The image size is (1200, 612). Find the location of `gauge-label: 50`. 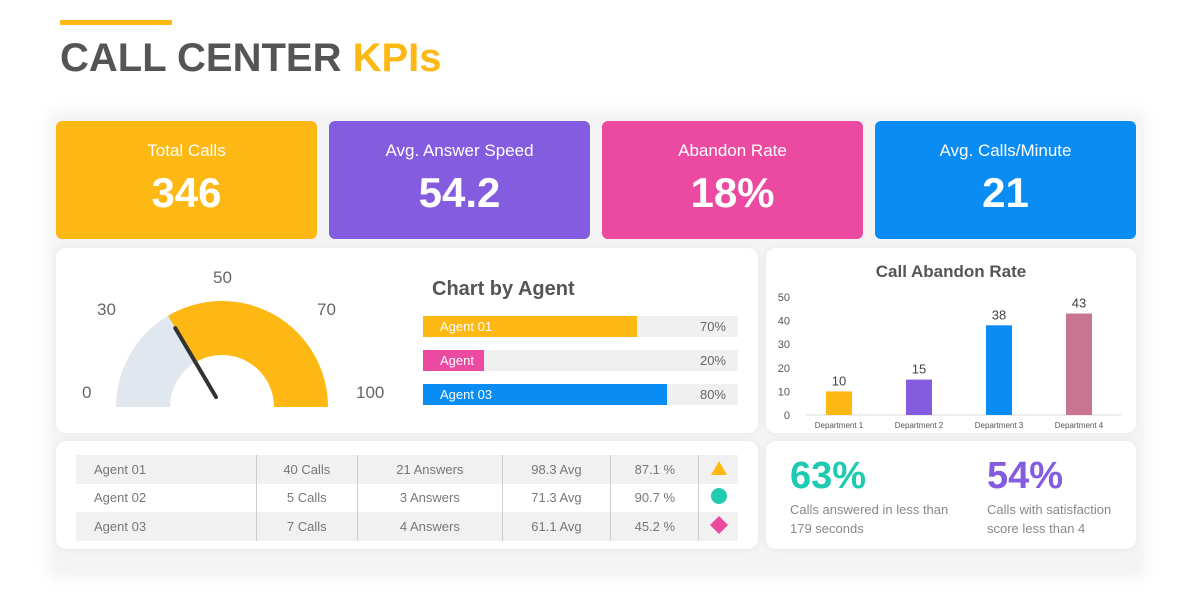

gauge-label: 50 is located at coordinates (222, 277).